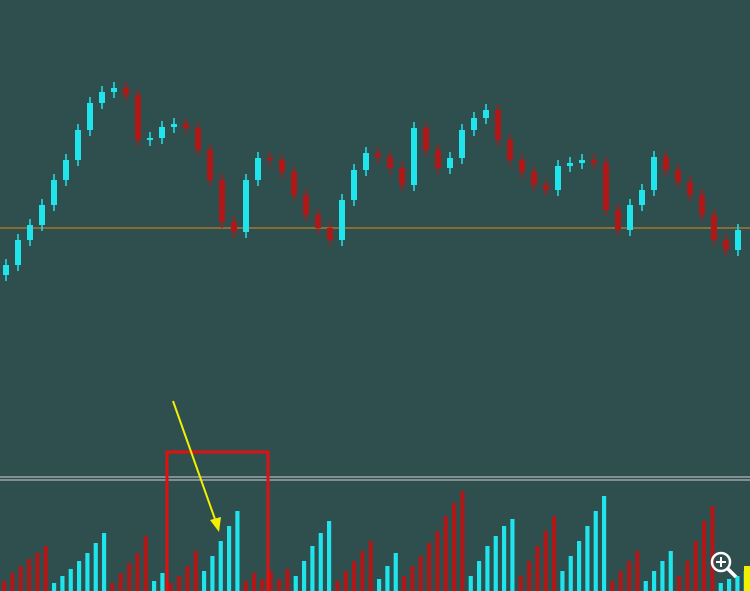  I want to click on highlight-box, so click(217, 520).